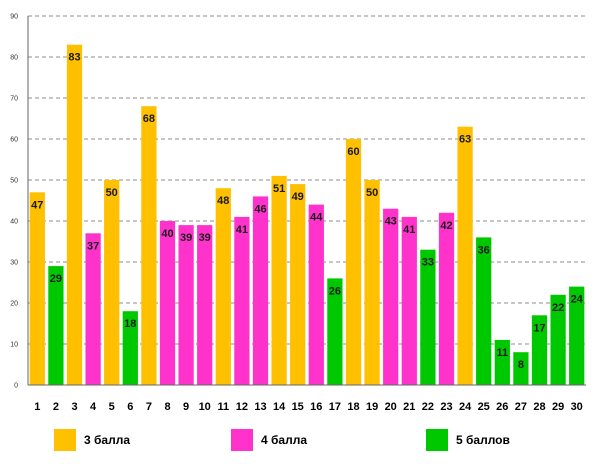 The width and height of the screenshot is (594, 464). I want to click on x-tick-label: 6, so click(130, 407).